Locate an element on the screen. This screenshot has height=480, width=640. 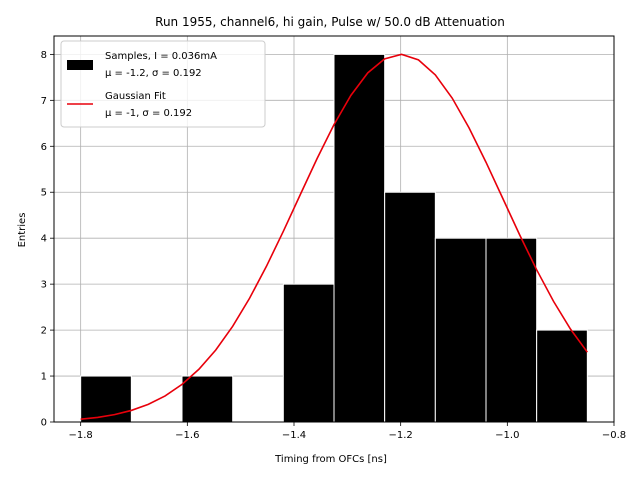
x-axis-label: Timing from OFCs [ns] is located at coordinates (330, 459).